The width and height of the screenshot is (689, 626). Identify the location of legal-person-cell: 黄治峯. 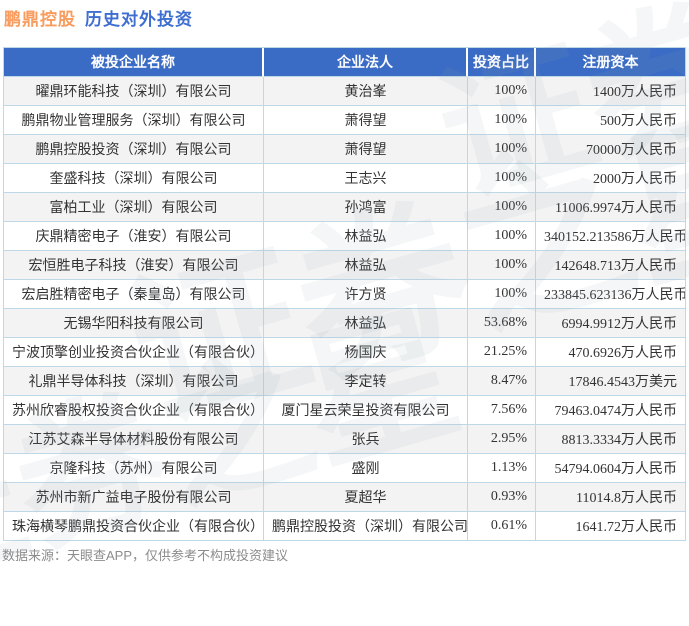
(366, 91).